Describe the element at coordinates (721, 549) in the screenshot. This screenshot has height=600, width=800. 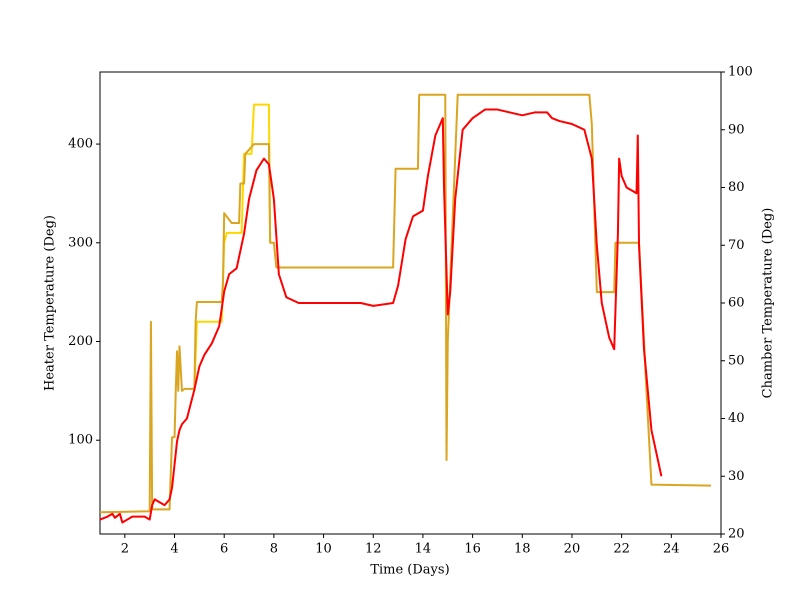
I see `x-tick-label: 26` at that location.